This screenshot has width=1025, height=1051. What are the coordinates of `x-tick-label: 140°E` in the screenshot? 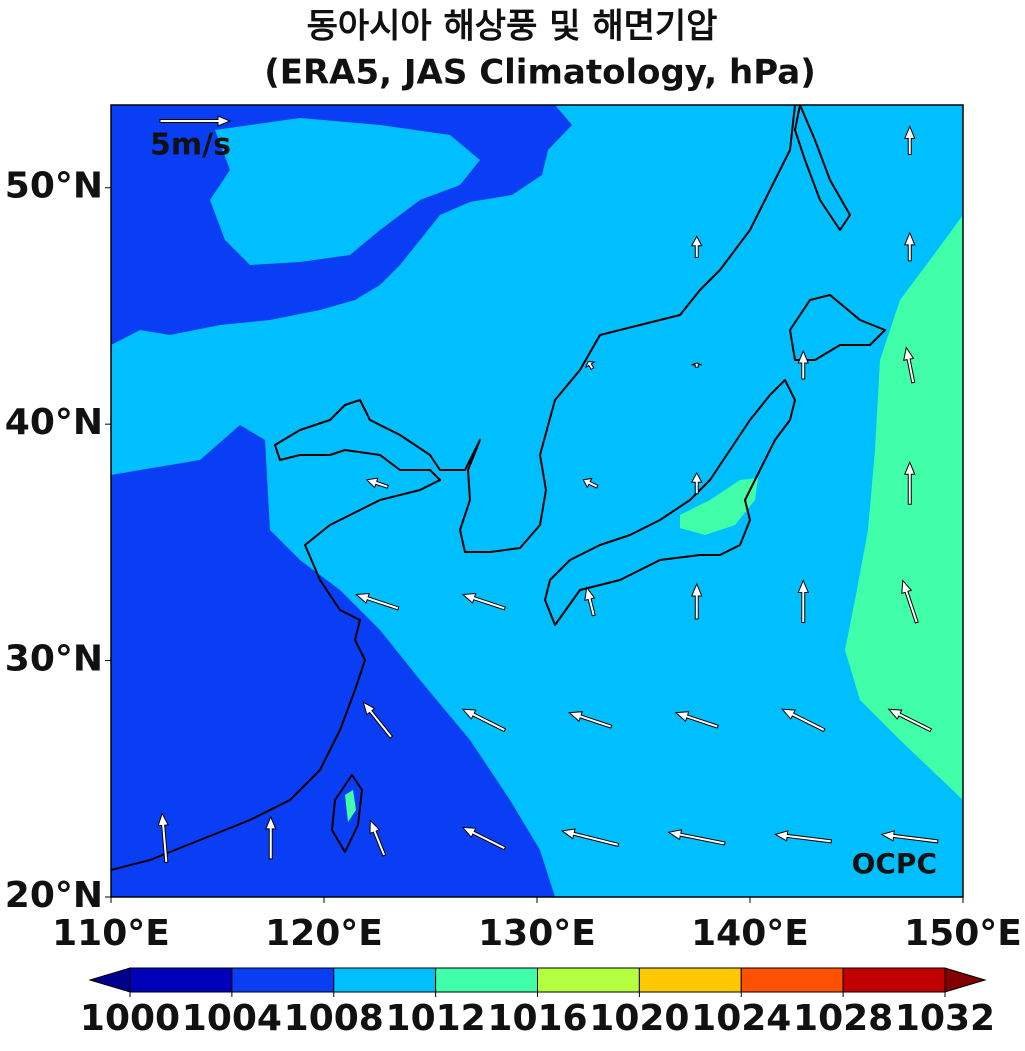 It's located at (750, 933).